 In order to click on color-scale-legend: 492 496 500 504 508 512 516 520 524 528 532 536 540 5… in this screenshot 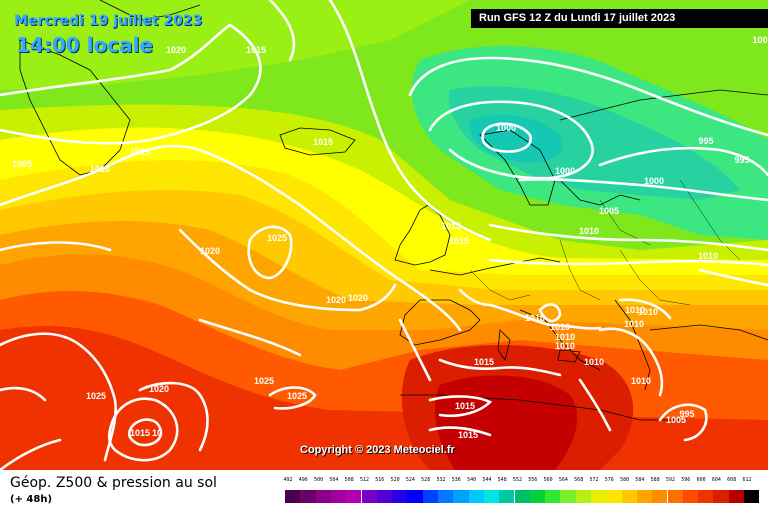, I will do `click(521, 493)`.